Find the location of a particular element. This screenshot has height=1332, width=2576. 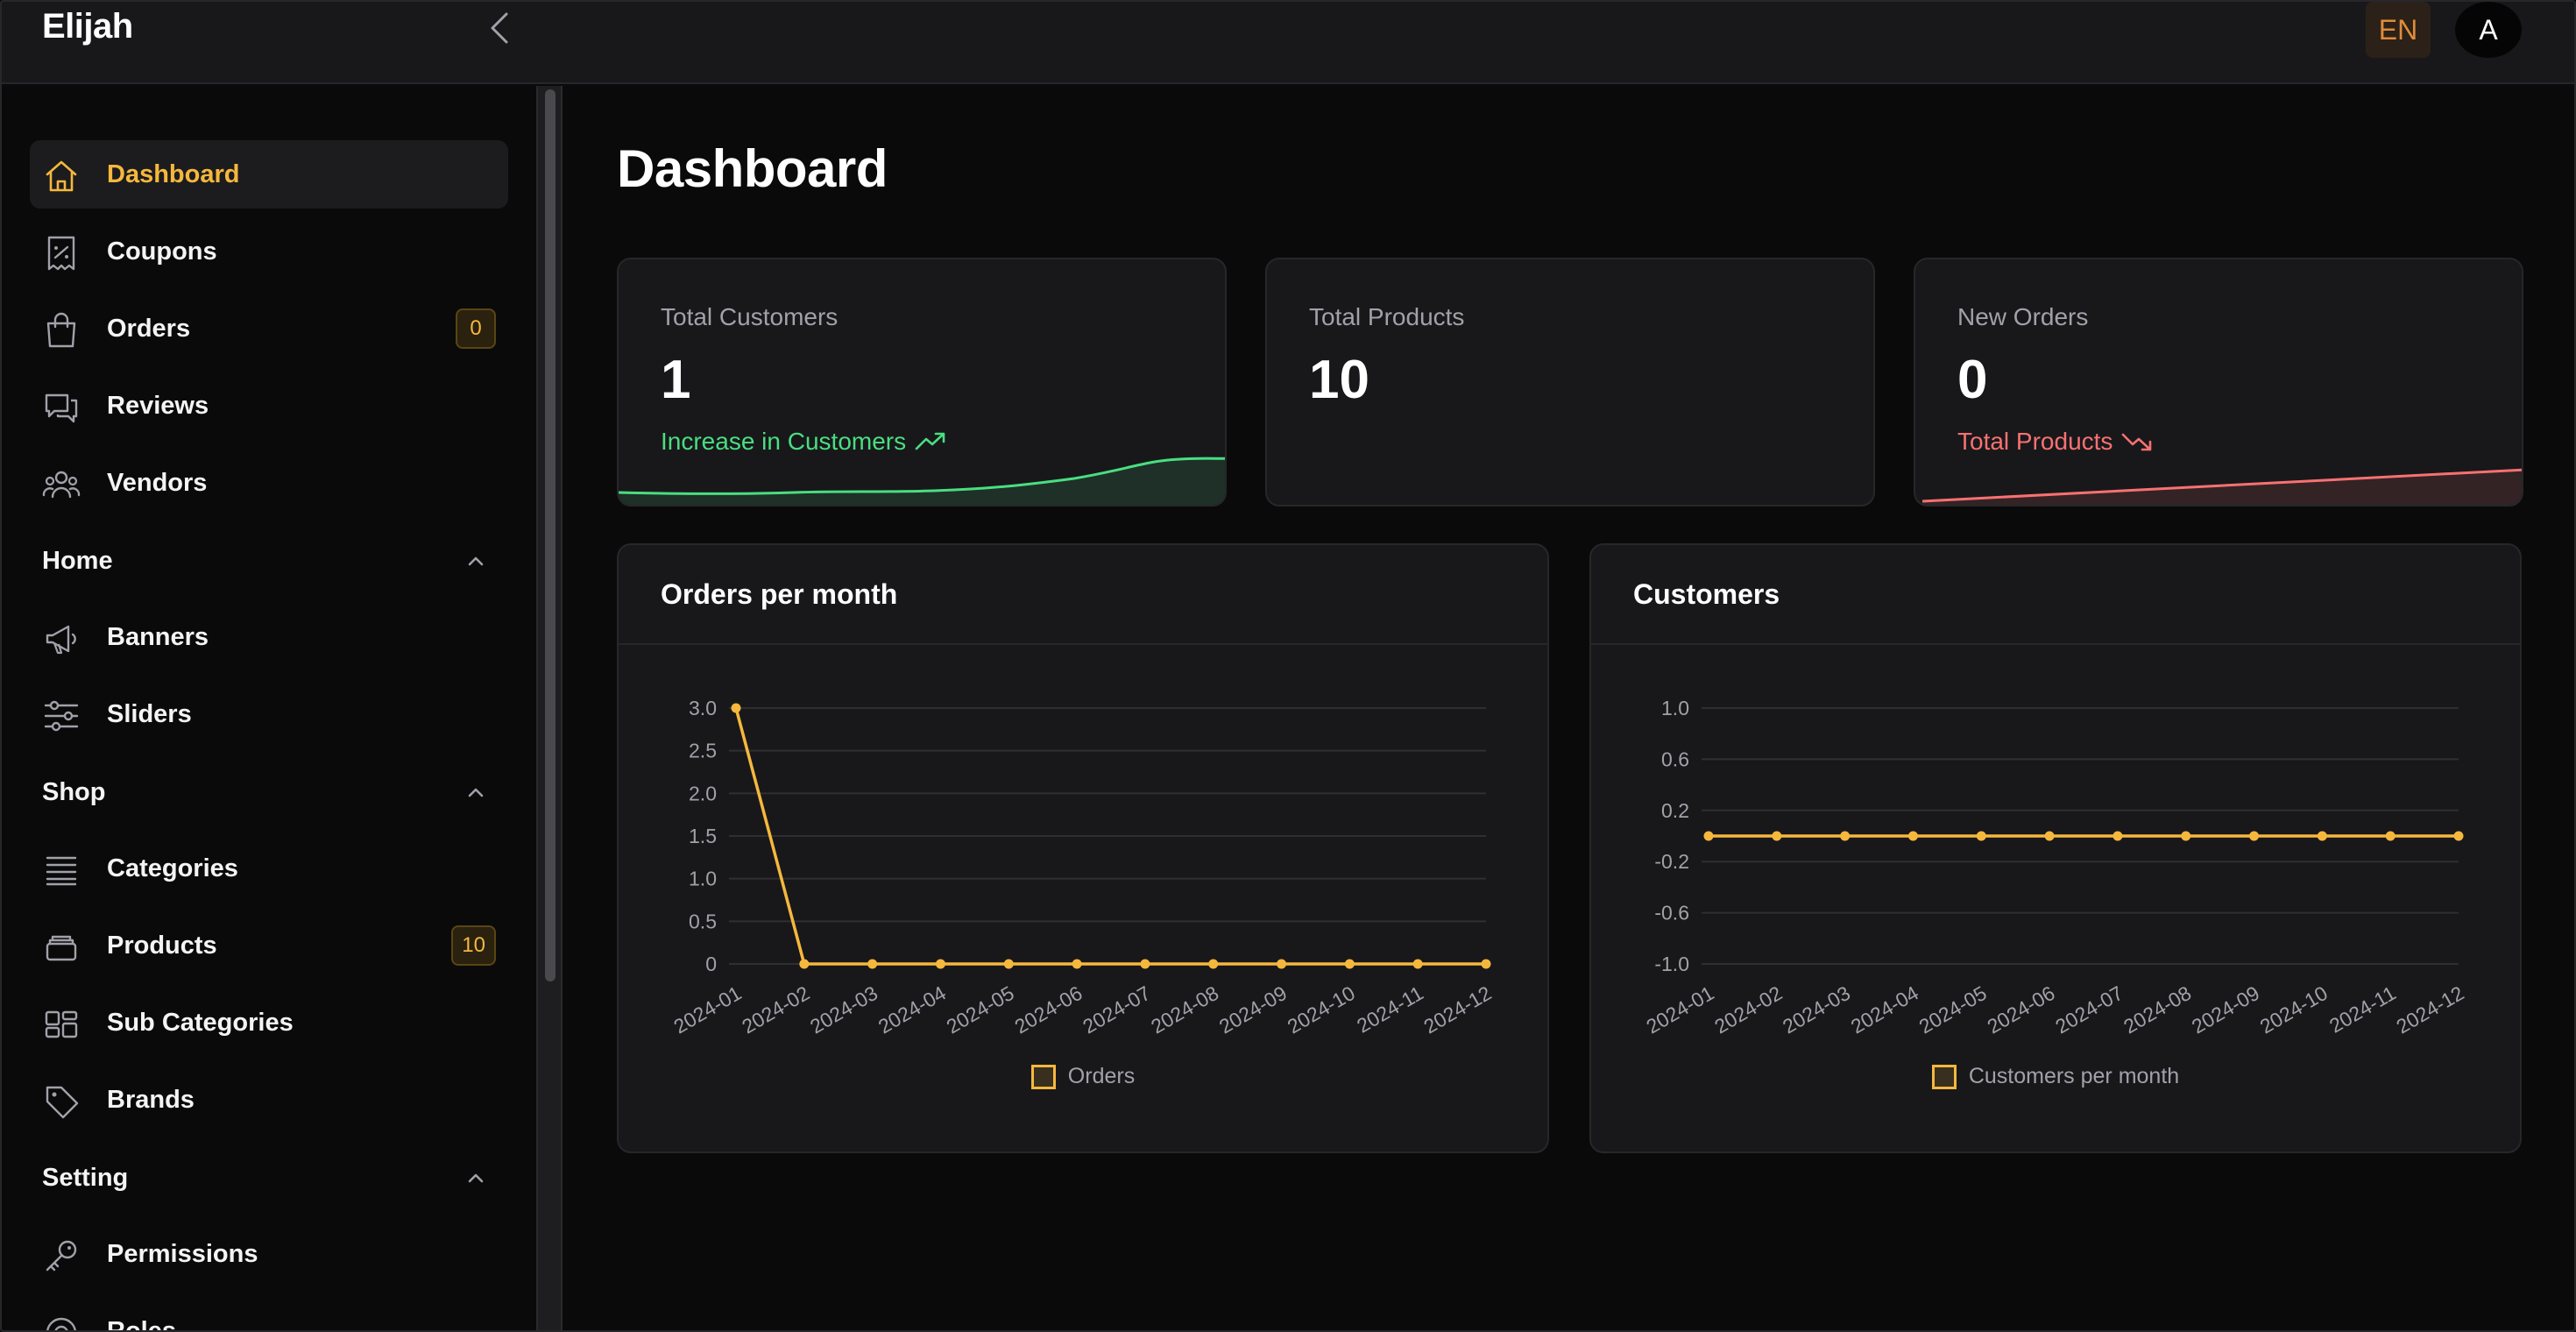

sidebar-item-label: Coupons is located at coordinates (162, 251).